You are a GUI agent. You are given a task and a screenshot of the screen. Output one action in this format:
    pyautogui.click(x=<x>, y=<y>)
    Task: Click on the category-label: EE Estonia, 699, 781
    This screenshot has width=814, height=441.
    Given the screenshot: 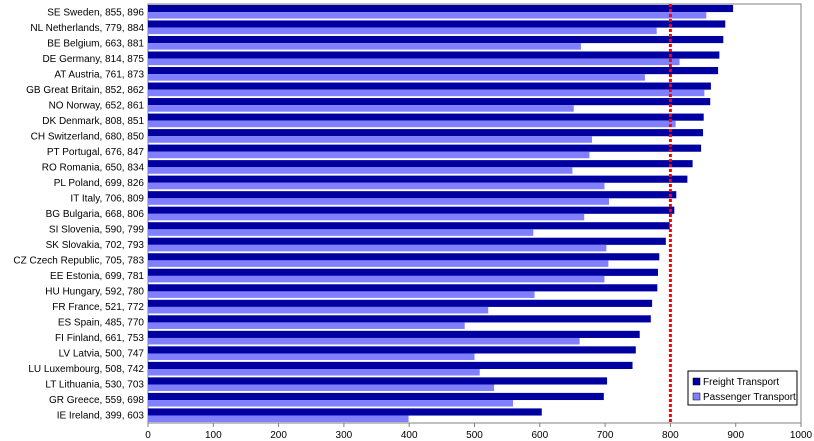 What is the action you would take?
    pyautogui.click(x=97, y=276)
    